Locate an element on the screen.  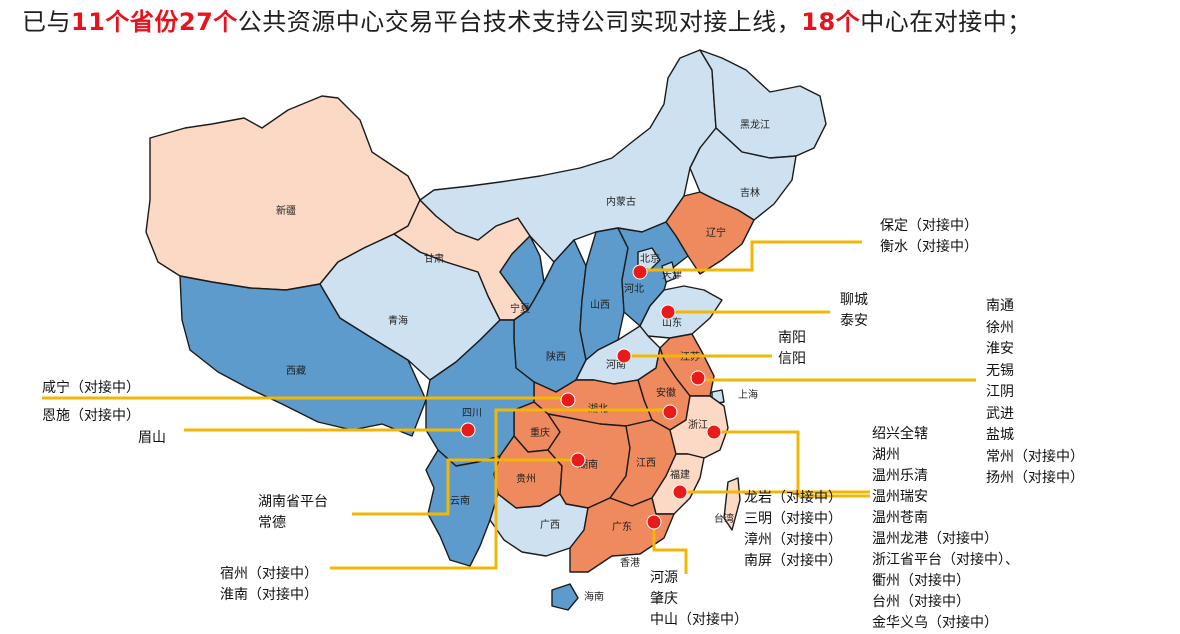
annotation-item: 武进 is located at coordinates (1000, 413).